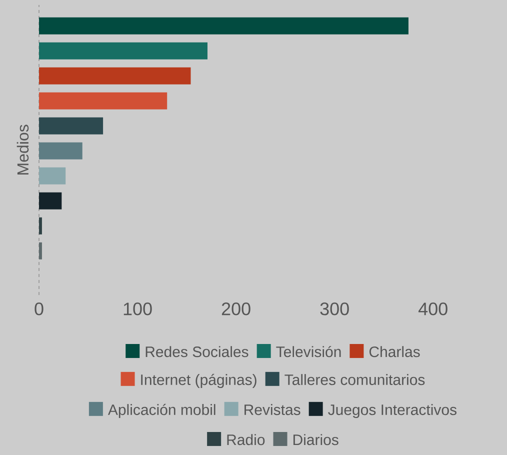  What do you see at coordinates (433, 309) in the screenshot?
I see `x-tick-label: 400` at bounding box center [433, 309].